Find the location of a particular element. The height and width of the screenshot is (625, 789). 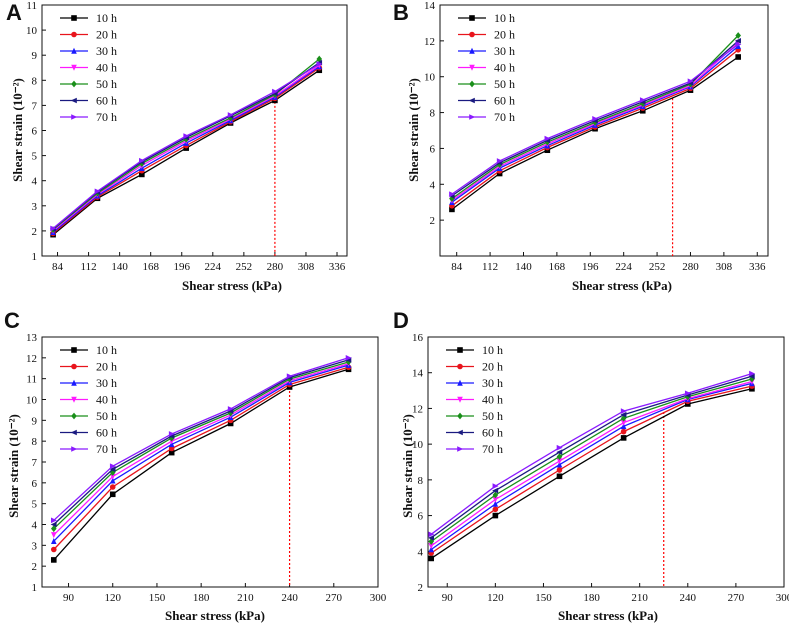

y-axis-title: Shear strain (10⁻²) is located at coordinates (13, 466).